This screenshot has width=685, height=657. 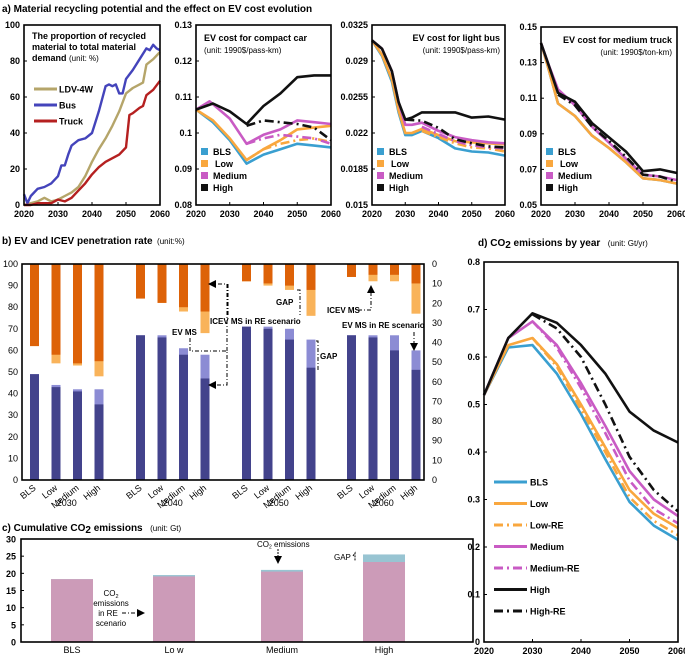 What do you see at coordinates (13, 458) in the screenshot?
I see `y-tick-label-left: 10` at bounding box center [13, 458].